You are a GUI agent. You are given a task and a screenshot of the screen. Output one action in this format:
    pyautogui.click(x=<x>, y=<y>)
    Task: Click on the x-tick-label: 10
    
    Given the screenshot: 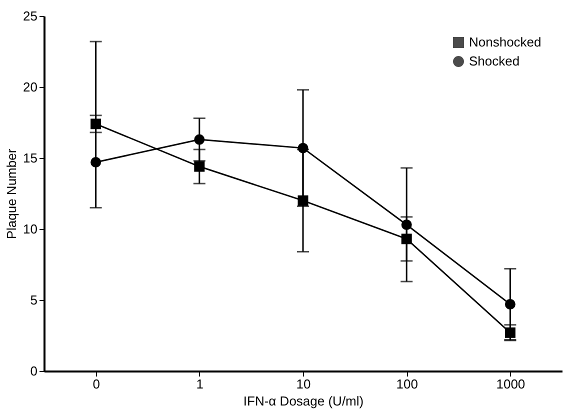 What is the action you would take?
    pyautogui.click(x=303, y=384)
    